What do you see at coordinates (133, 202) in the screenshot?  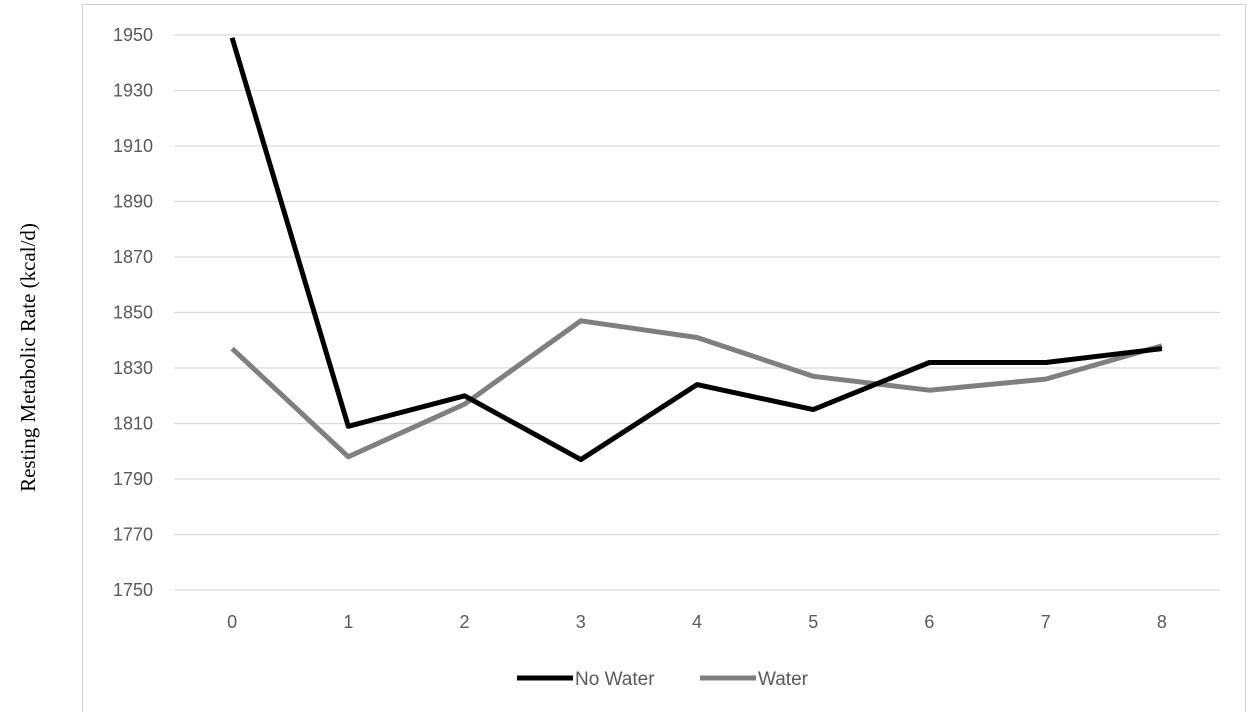 I see `y-tick-label: 1890` at bounding box center [133, 202].